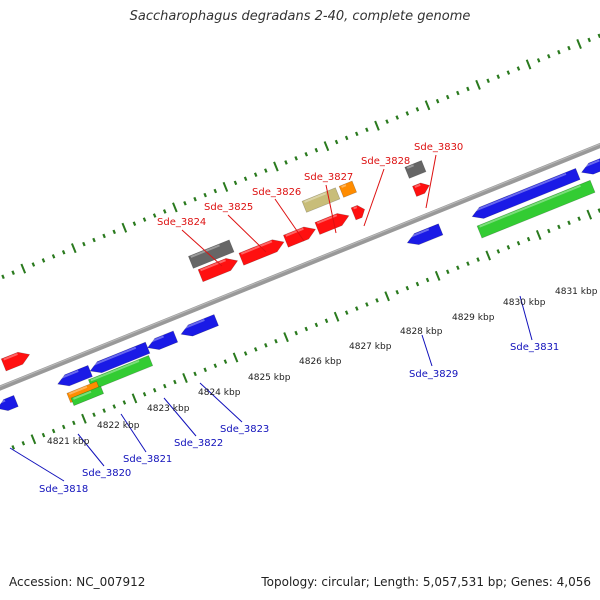  Describe the element at coordinates (344, 186) in the screenshot. I see `gene-orange-1-shine` at that location.